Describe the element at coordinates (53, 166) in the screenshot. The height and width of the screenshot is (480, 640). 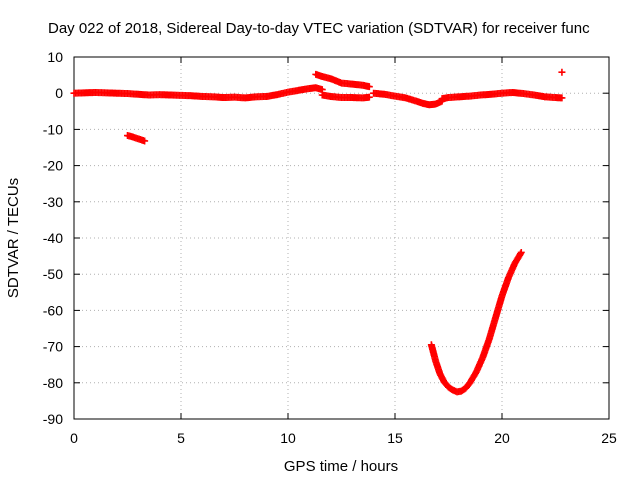
I see `y-tick-label: -20` at that location.